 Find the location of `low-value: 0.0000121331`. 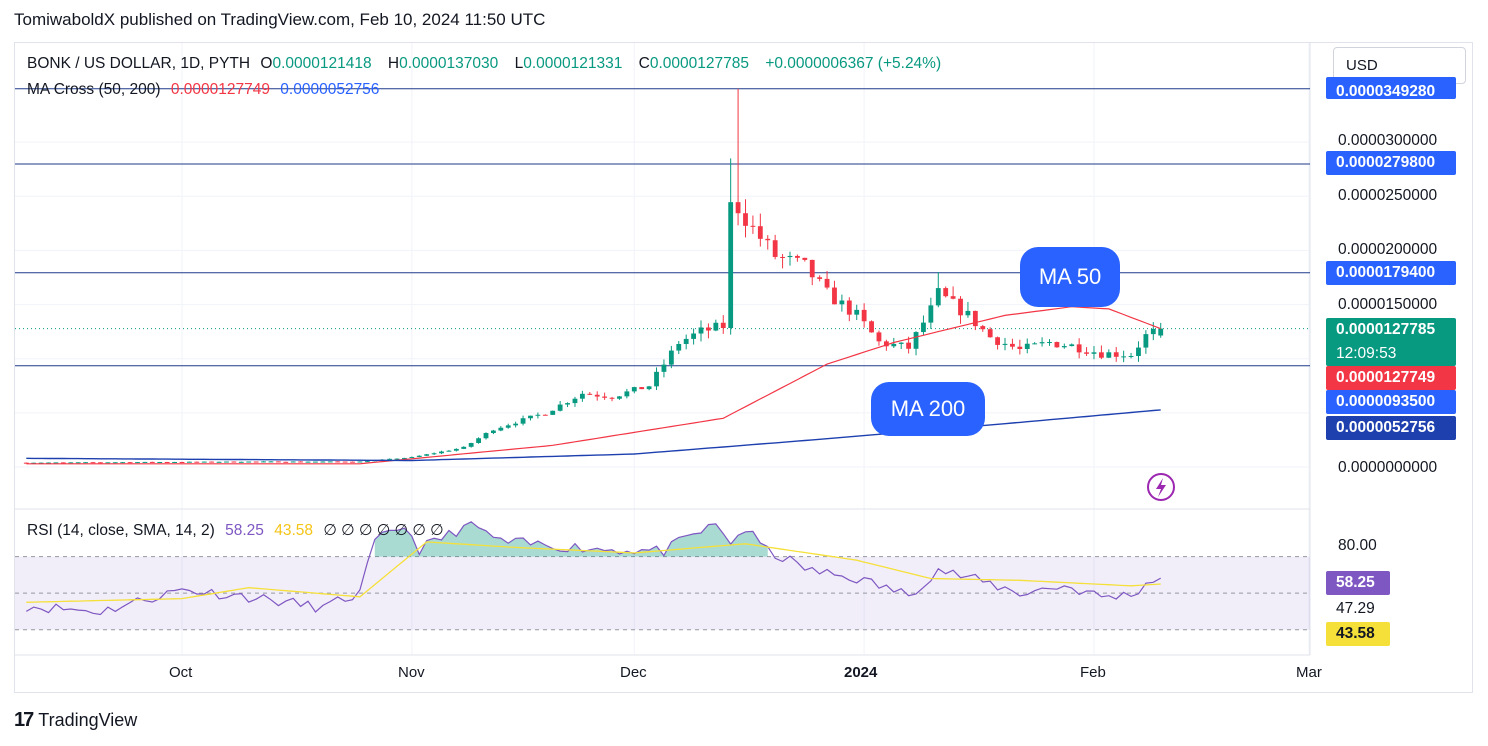

low-value: 0.0000121331 is located at coordinates (573, 63).